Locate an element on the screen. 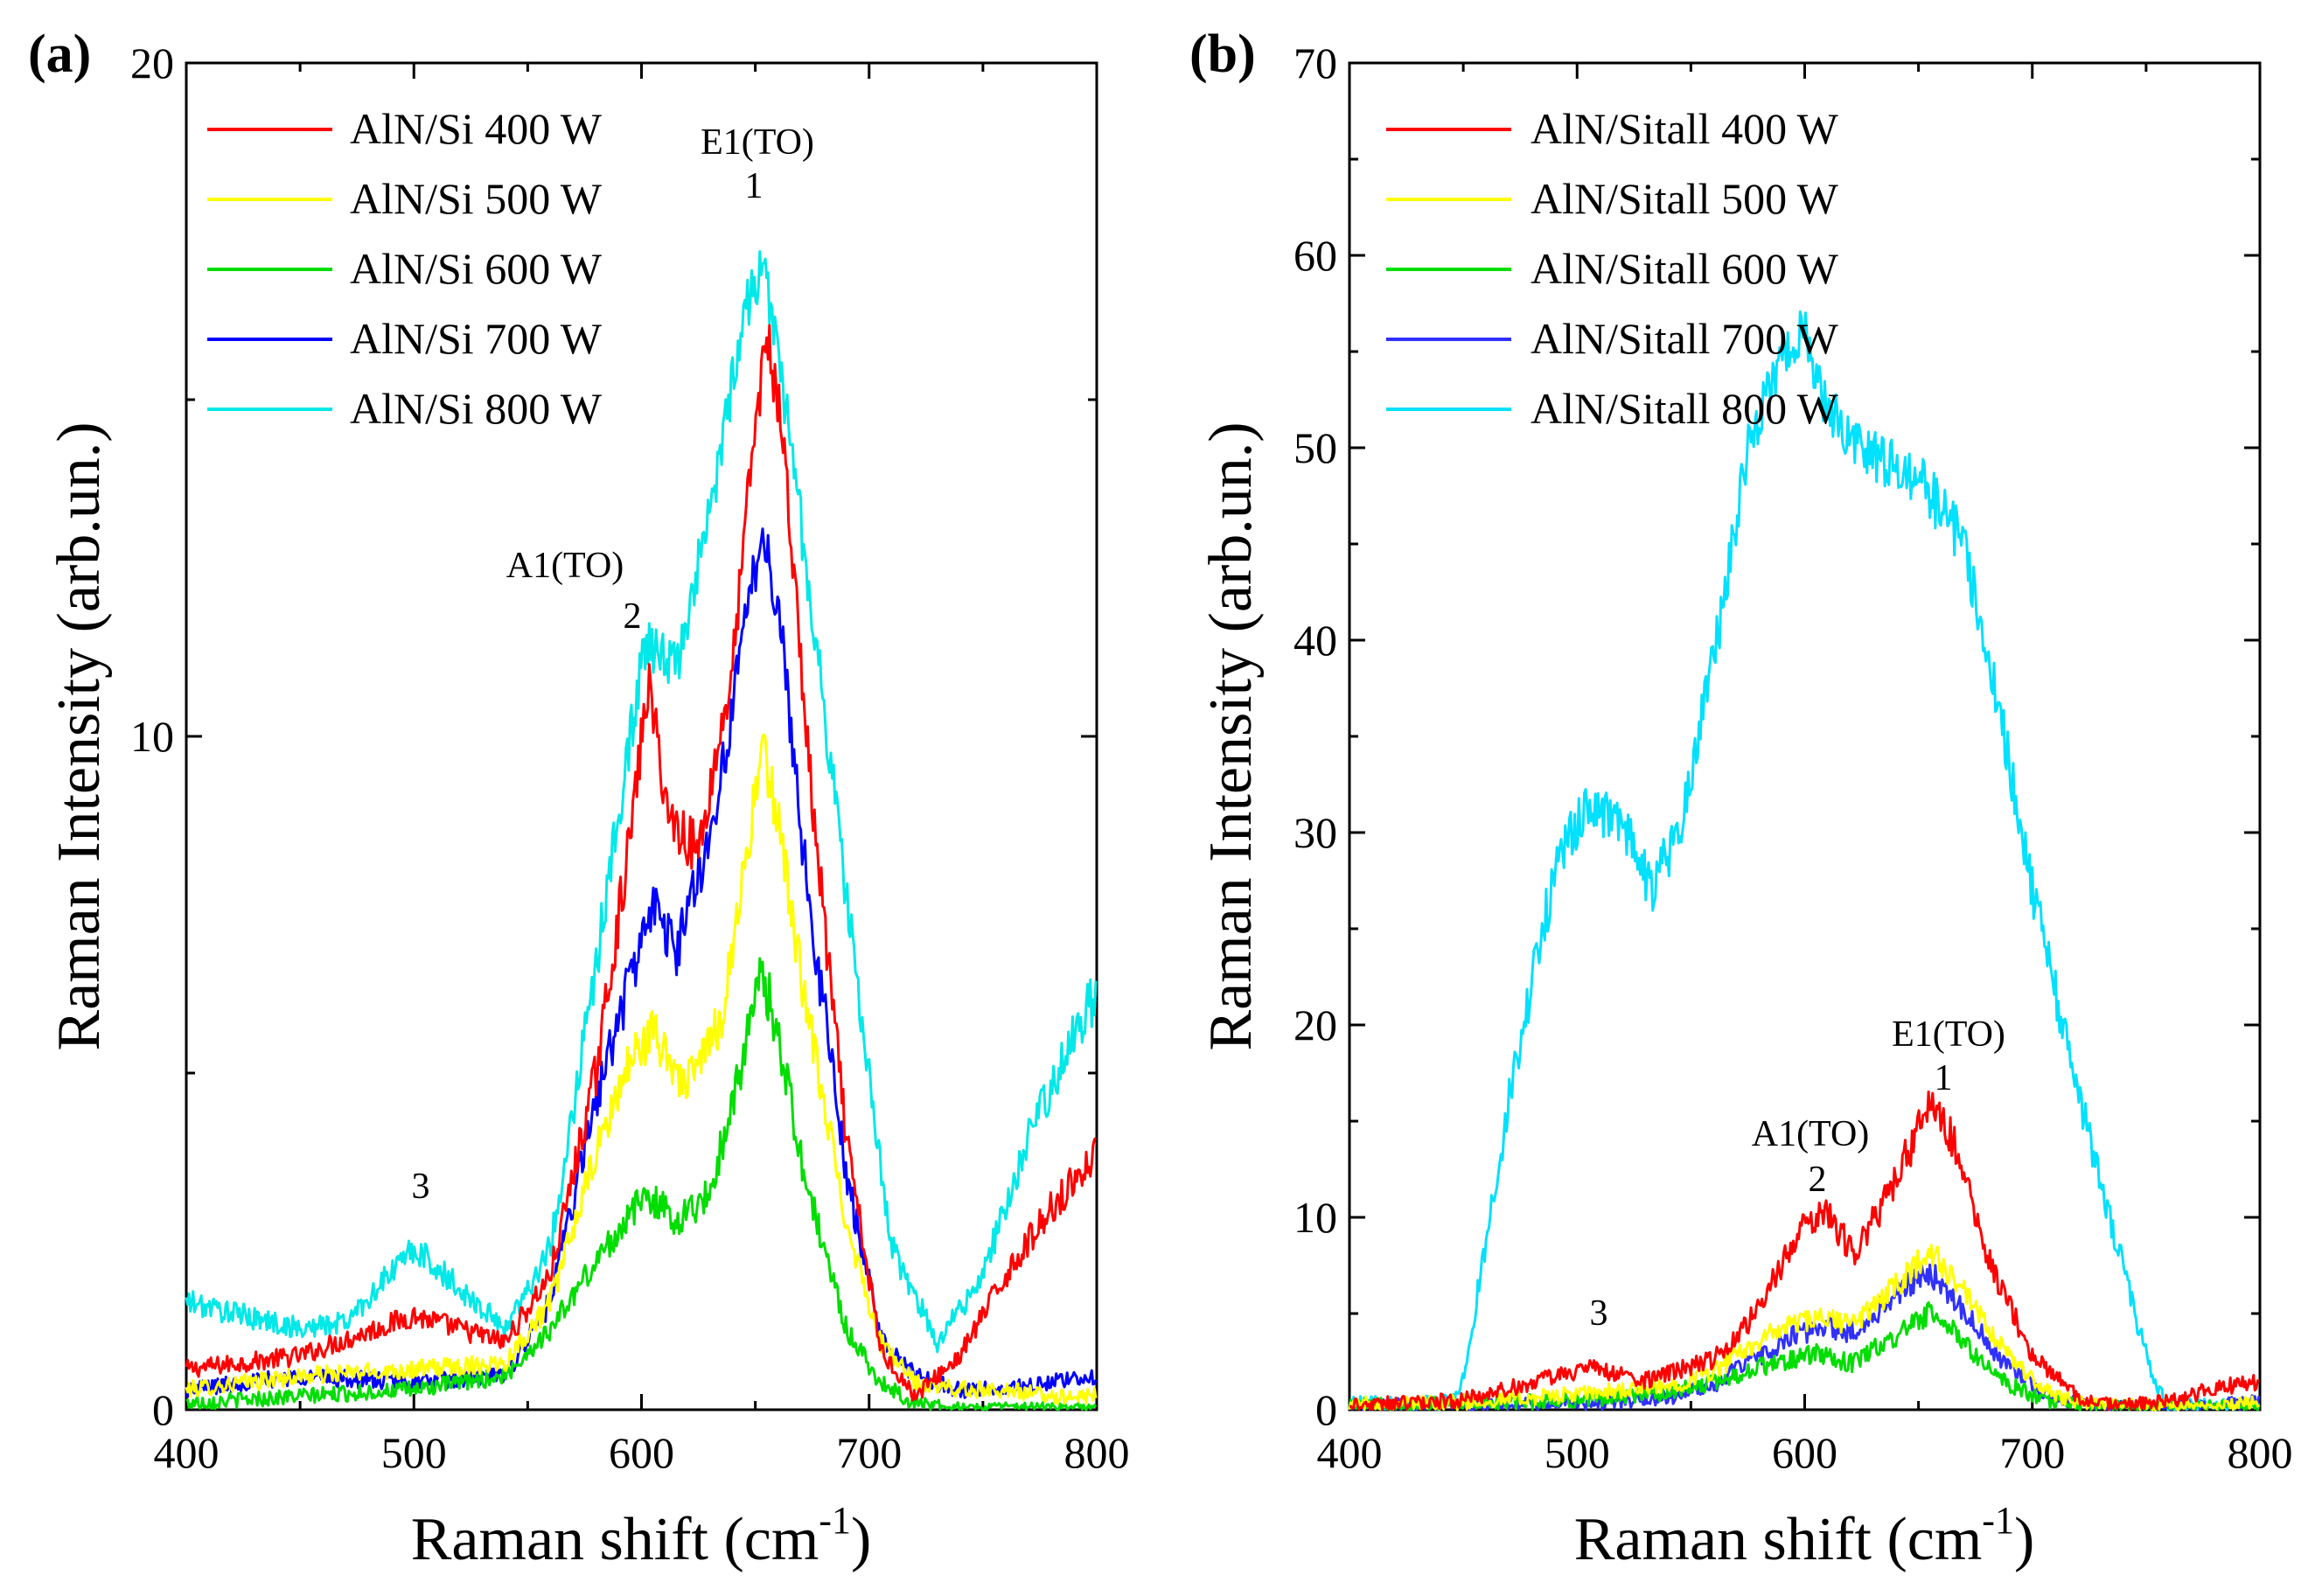 This screenshot has height=1596, width=2322. annotation-b-peak3: 3 is located at coordinates (1599, 1313).